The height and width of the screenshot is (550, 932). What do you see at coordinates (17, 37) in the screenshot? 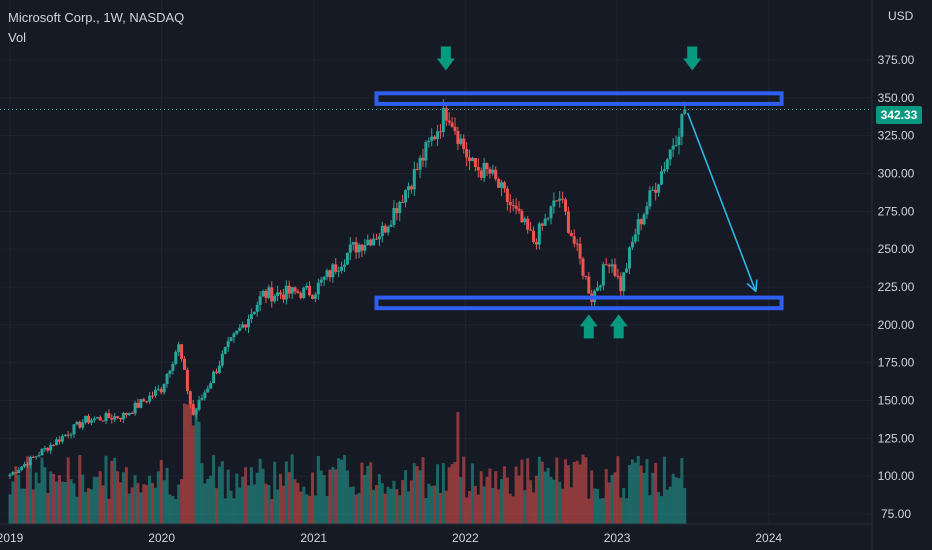
I see `volume-indicator-label: Vol` at bounding box center [17, 37].